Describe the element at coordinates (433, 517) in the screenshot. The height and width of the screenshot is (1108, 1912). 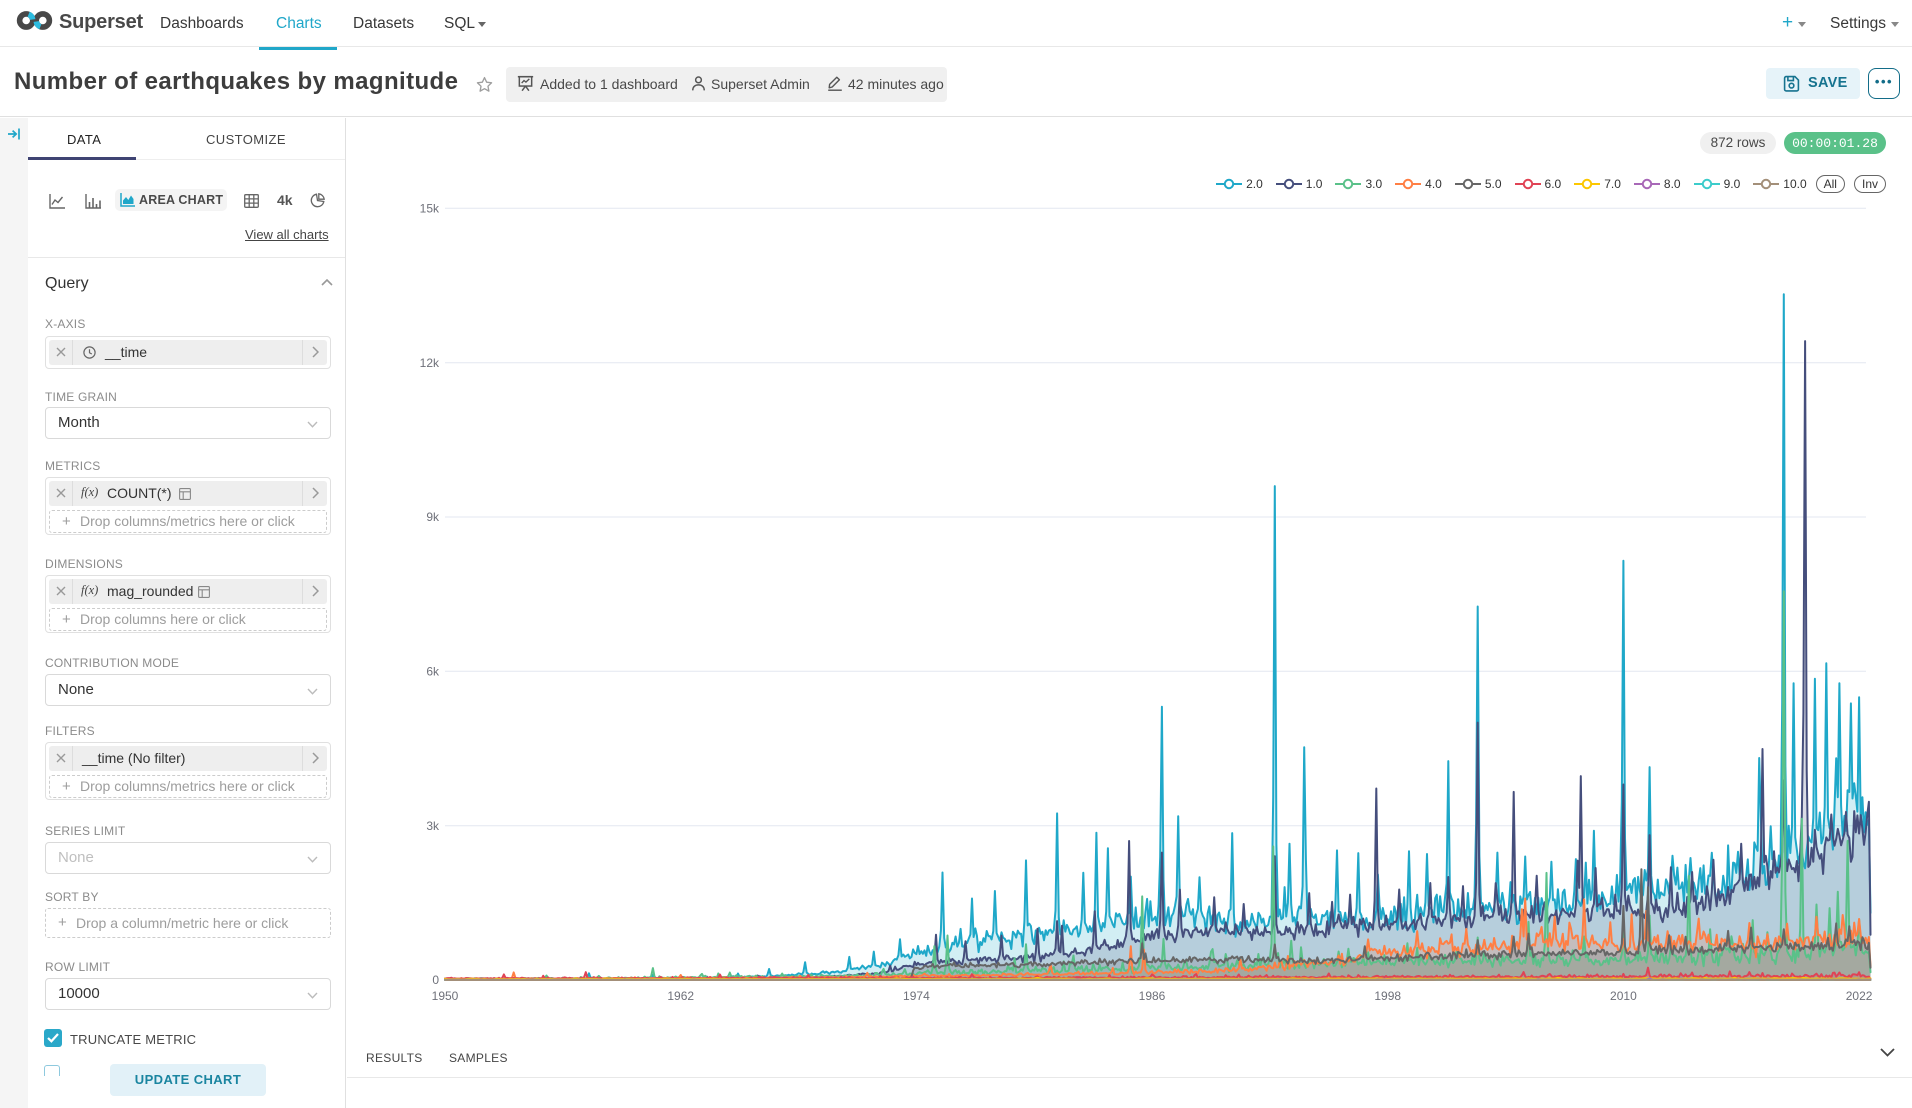
I see `svg-text: 9k` at that location.